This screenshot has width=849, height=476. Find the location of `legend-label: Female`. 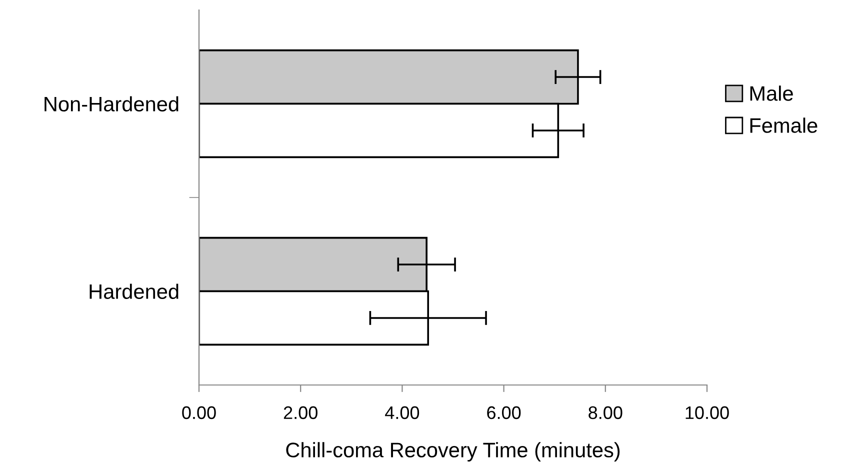

legend-label: Female is located at coordinates (784, 125).